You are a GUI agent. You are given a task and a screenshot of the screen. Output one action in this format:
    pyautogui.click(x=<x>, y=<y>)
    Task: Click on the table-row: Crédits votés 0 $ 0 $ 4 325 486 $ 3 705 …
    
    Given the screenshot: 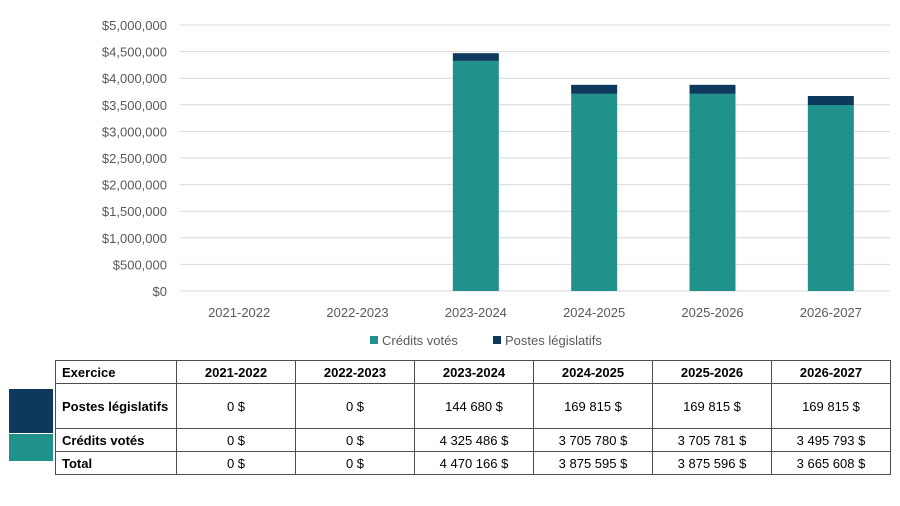 What is the action you would take?
    pyautogui.click(x=473, y=440)
    